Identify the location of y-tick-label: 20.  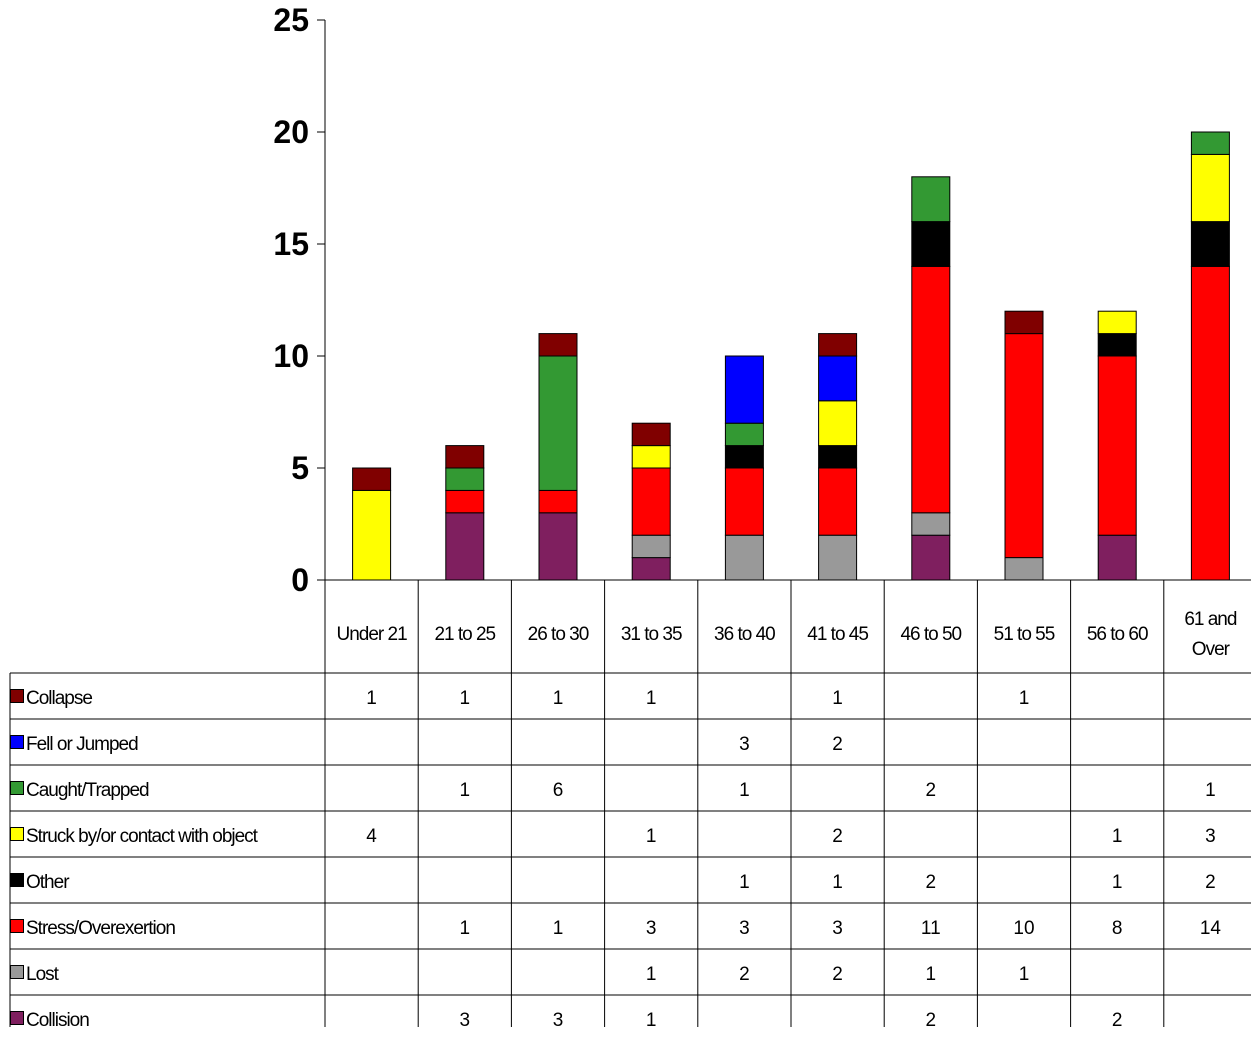
(291, 132).